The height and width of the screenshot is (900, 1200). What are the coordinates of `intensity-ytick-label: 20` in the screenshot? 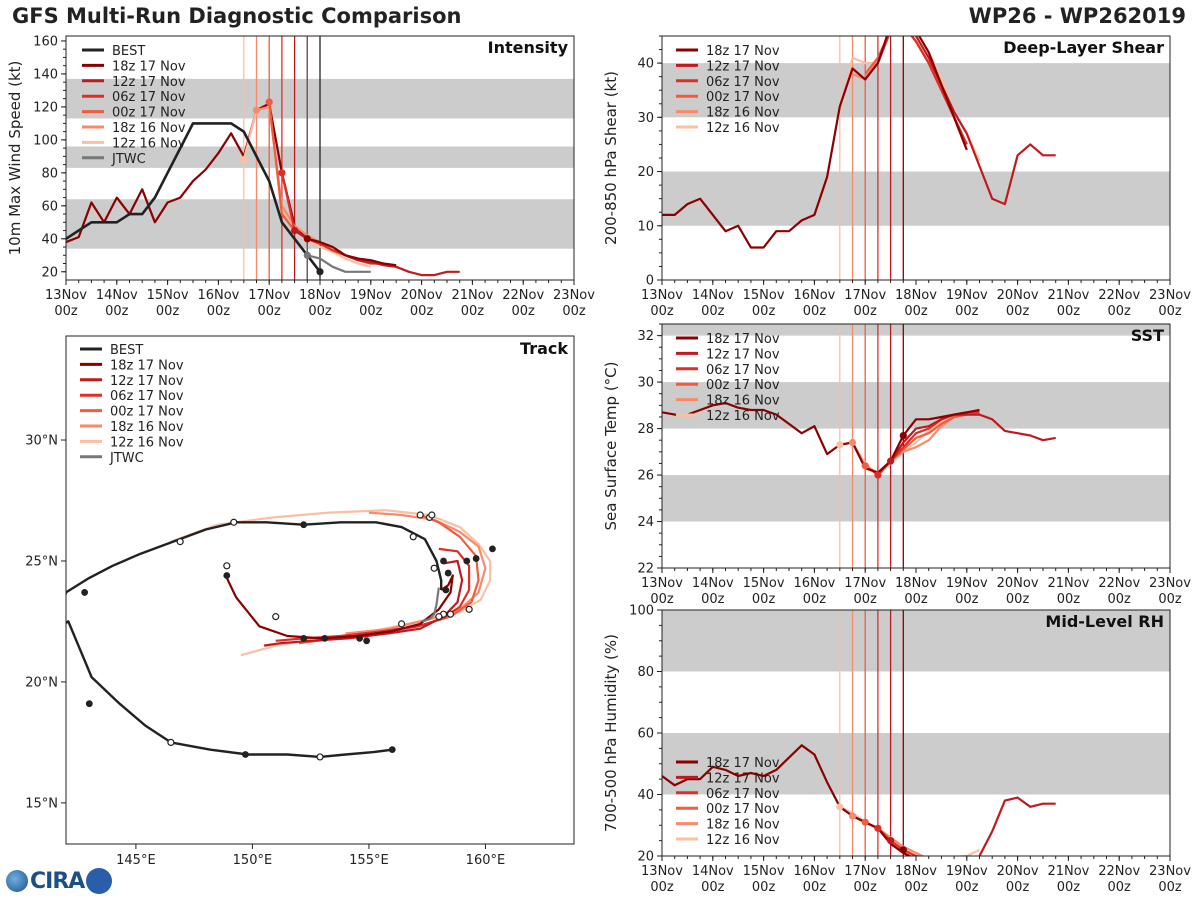 It's located at (49, 272).